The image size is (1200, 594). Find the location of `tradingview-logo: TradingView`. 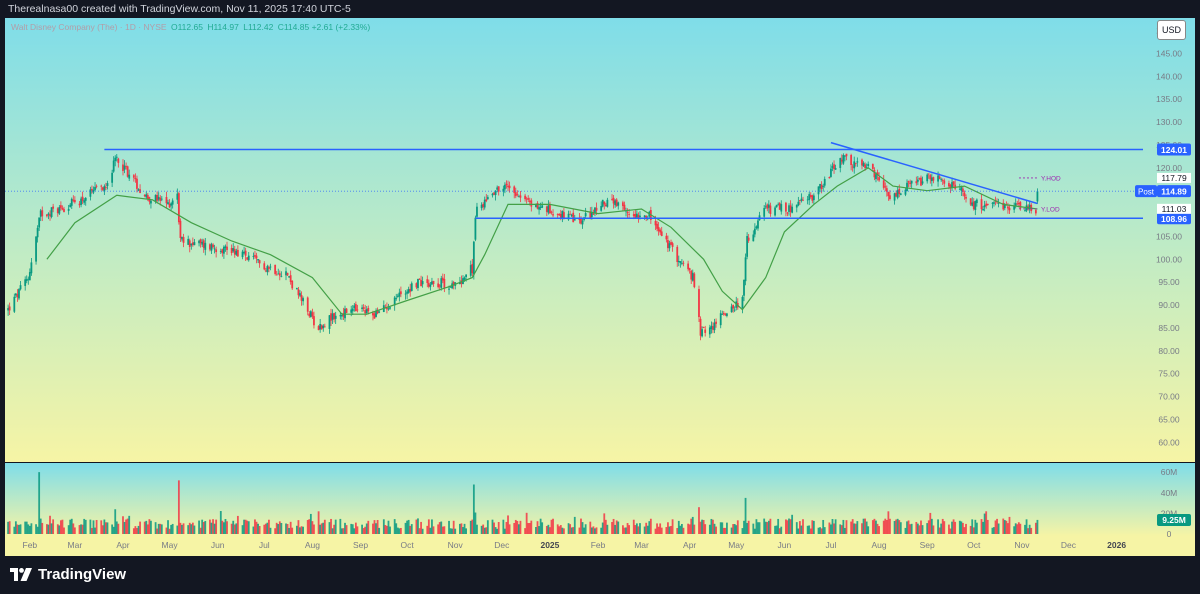

tradingview-logo: TradingView is located at coordinates (68, 574).